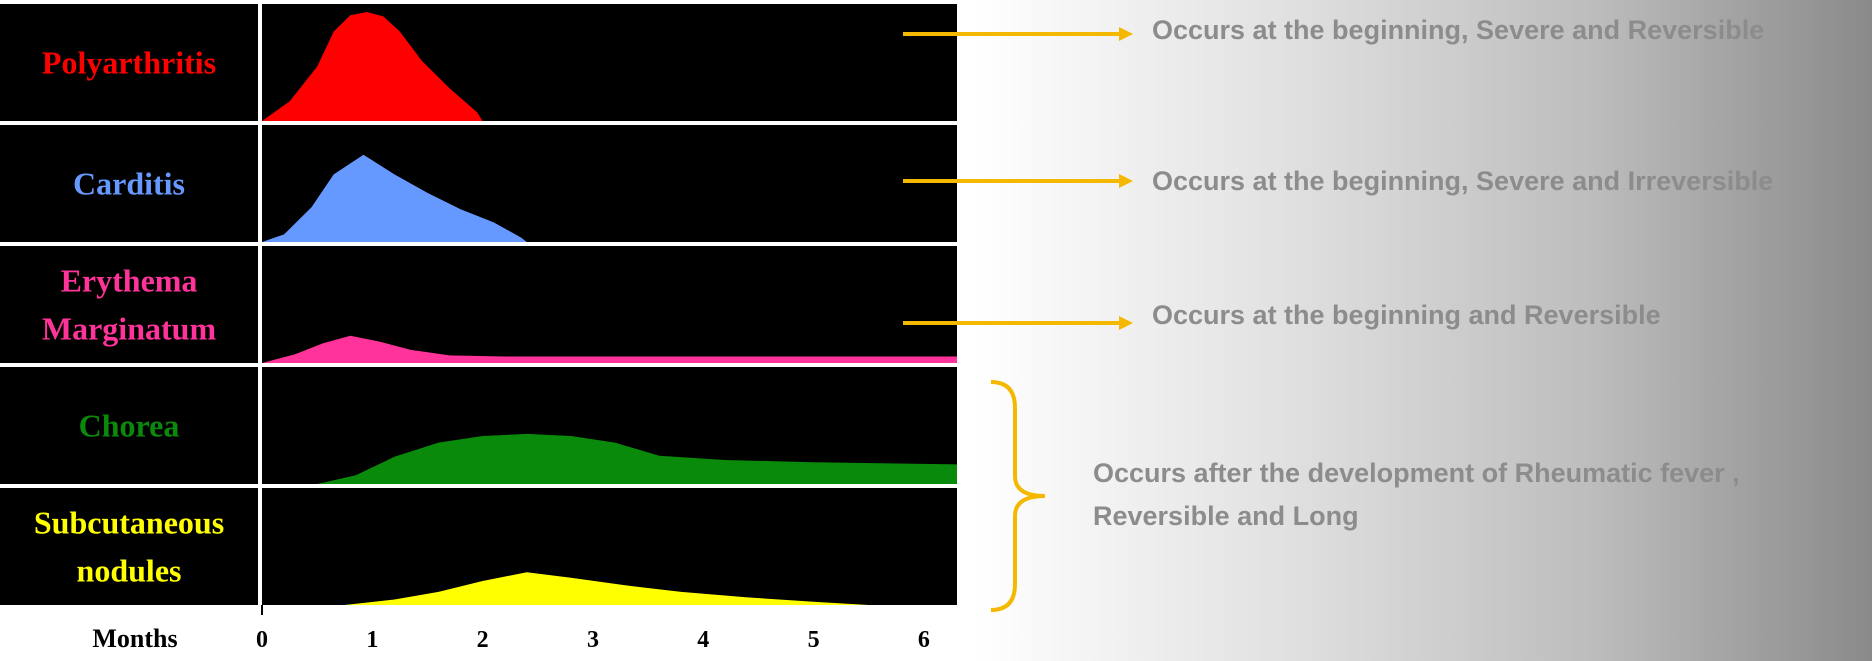 This screenshot has width=1872, height=661. What do you see at coordinates (1019, 183) in the screenshot?
I see `arrow-carditis-icon` at bounding box center [1019, 183].